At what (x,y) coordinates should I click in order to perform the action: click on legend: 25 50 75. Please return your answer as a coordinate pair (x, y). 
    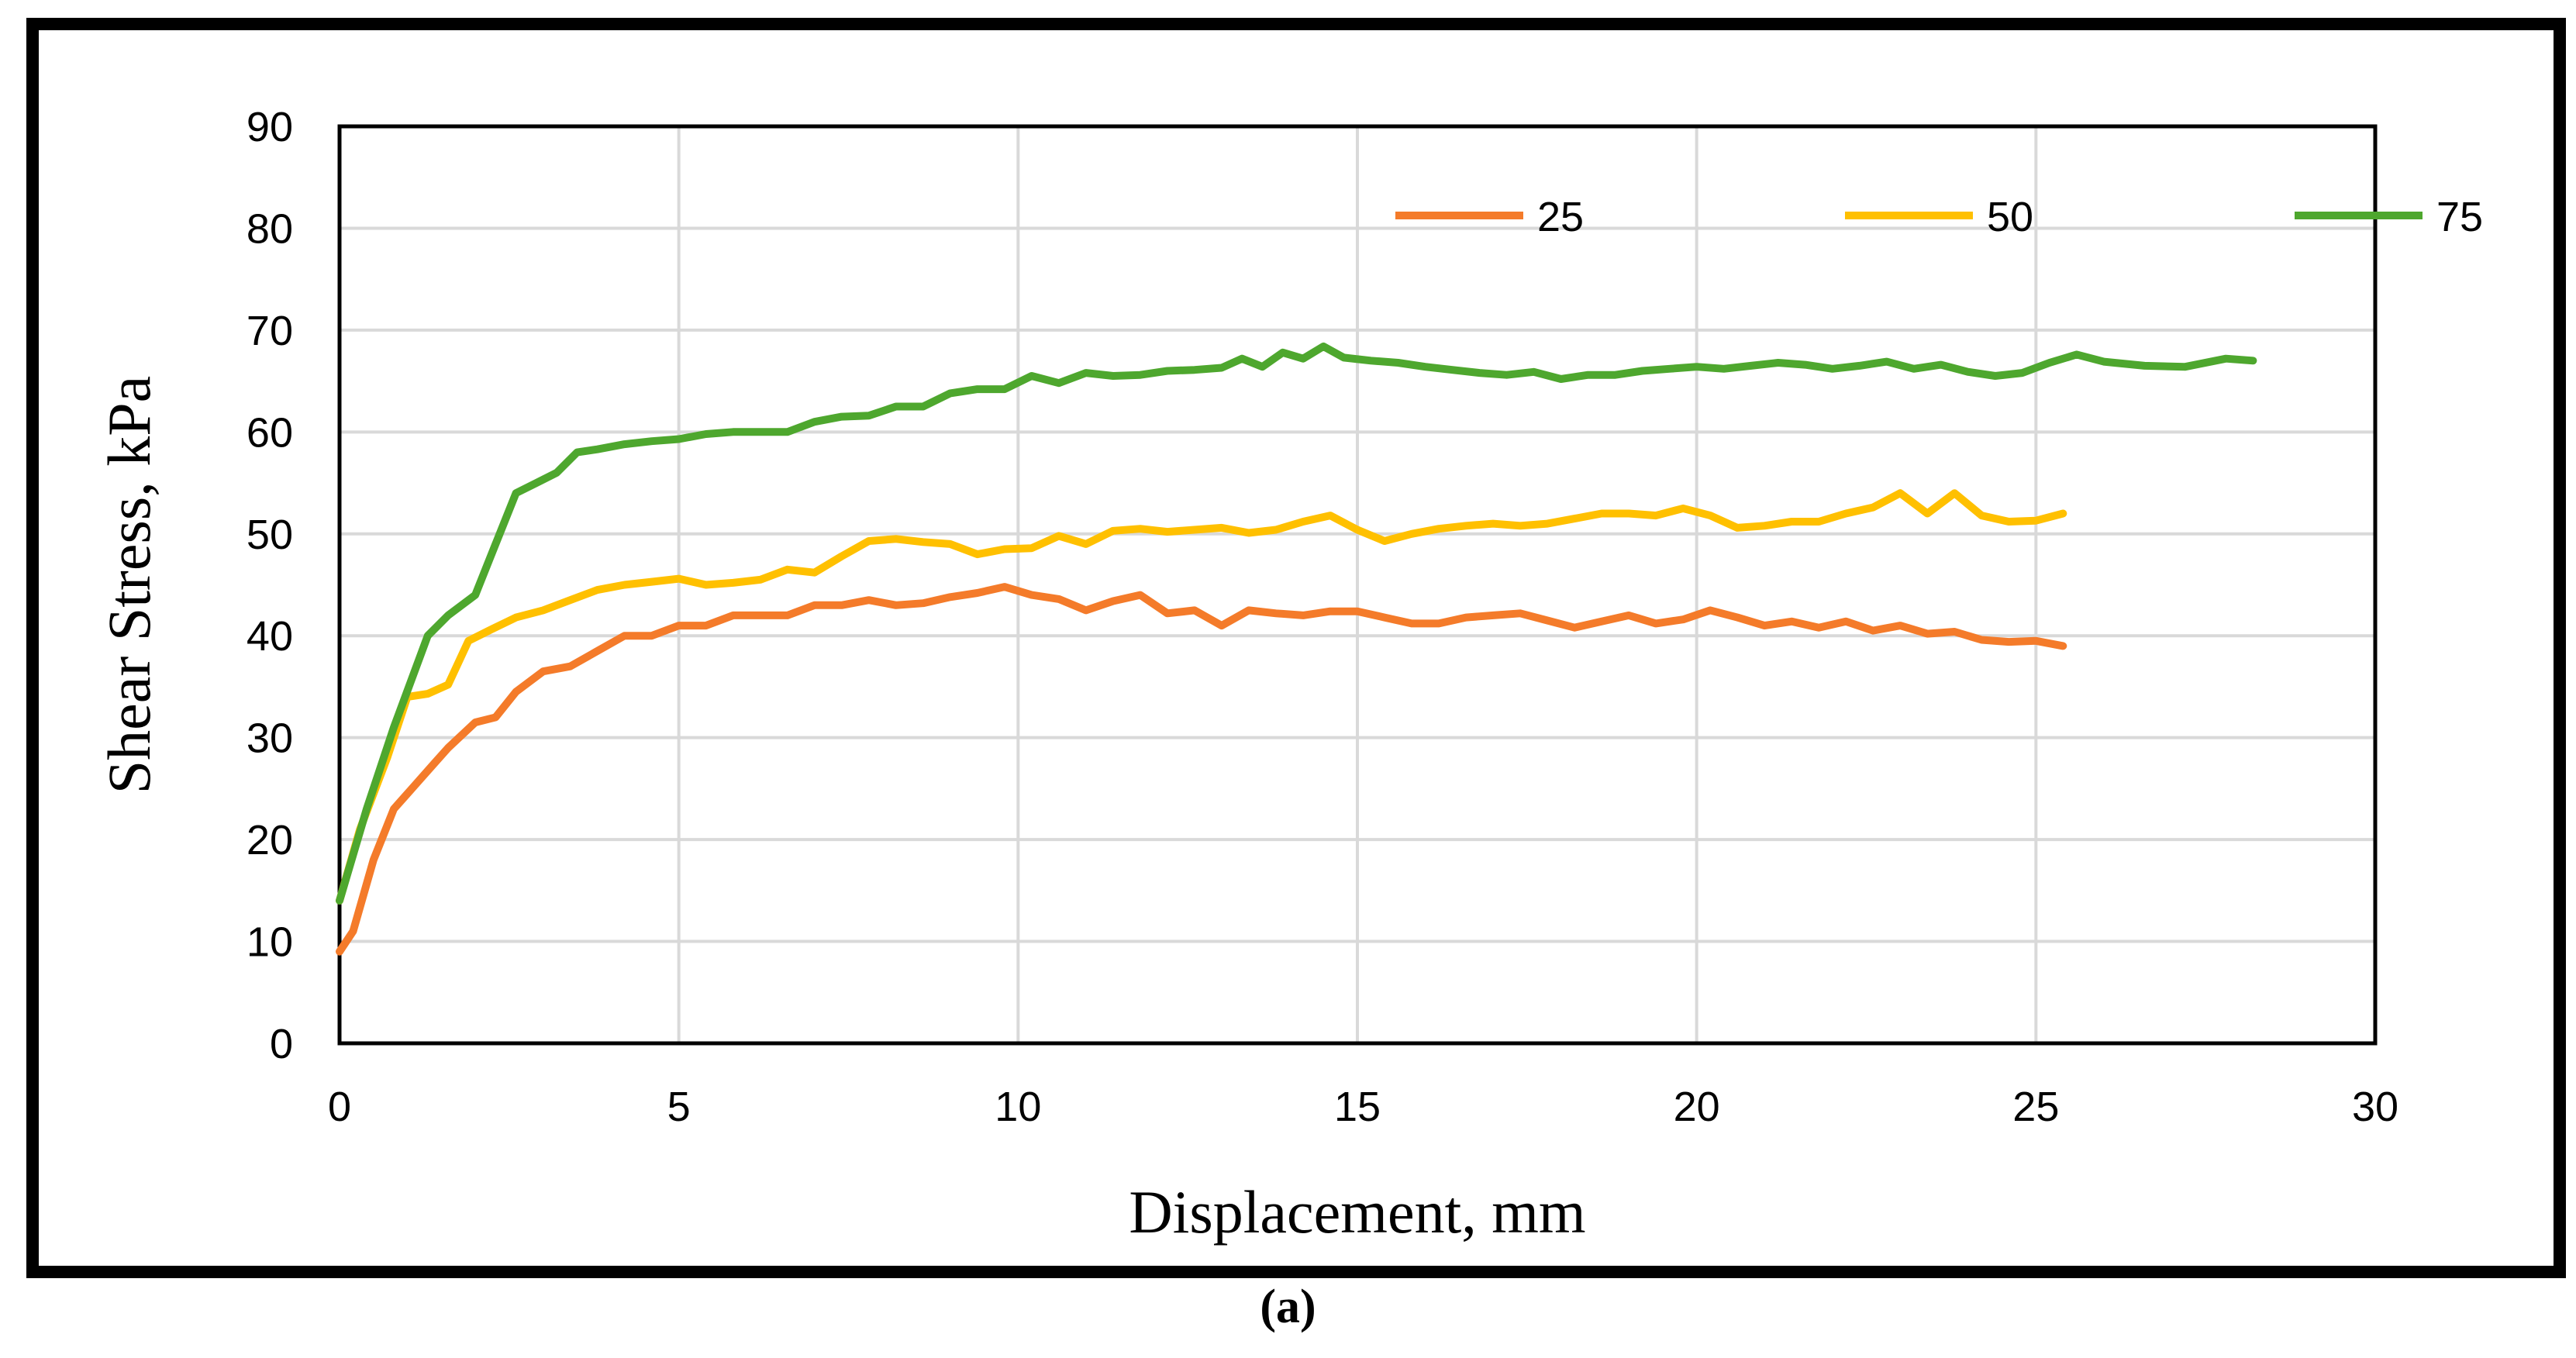
    Looking at the image, I should click on (1939, 217).